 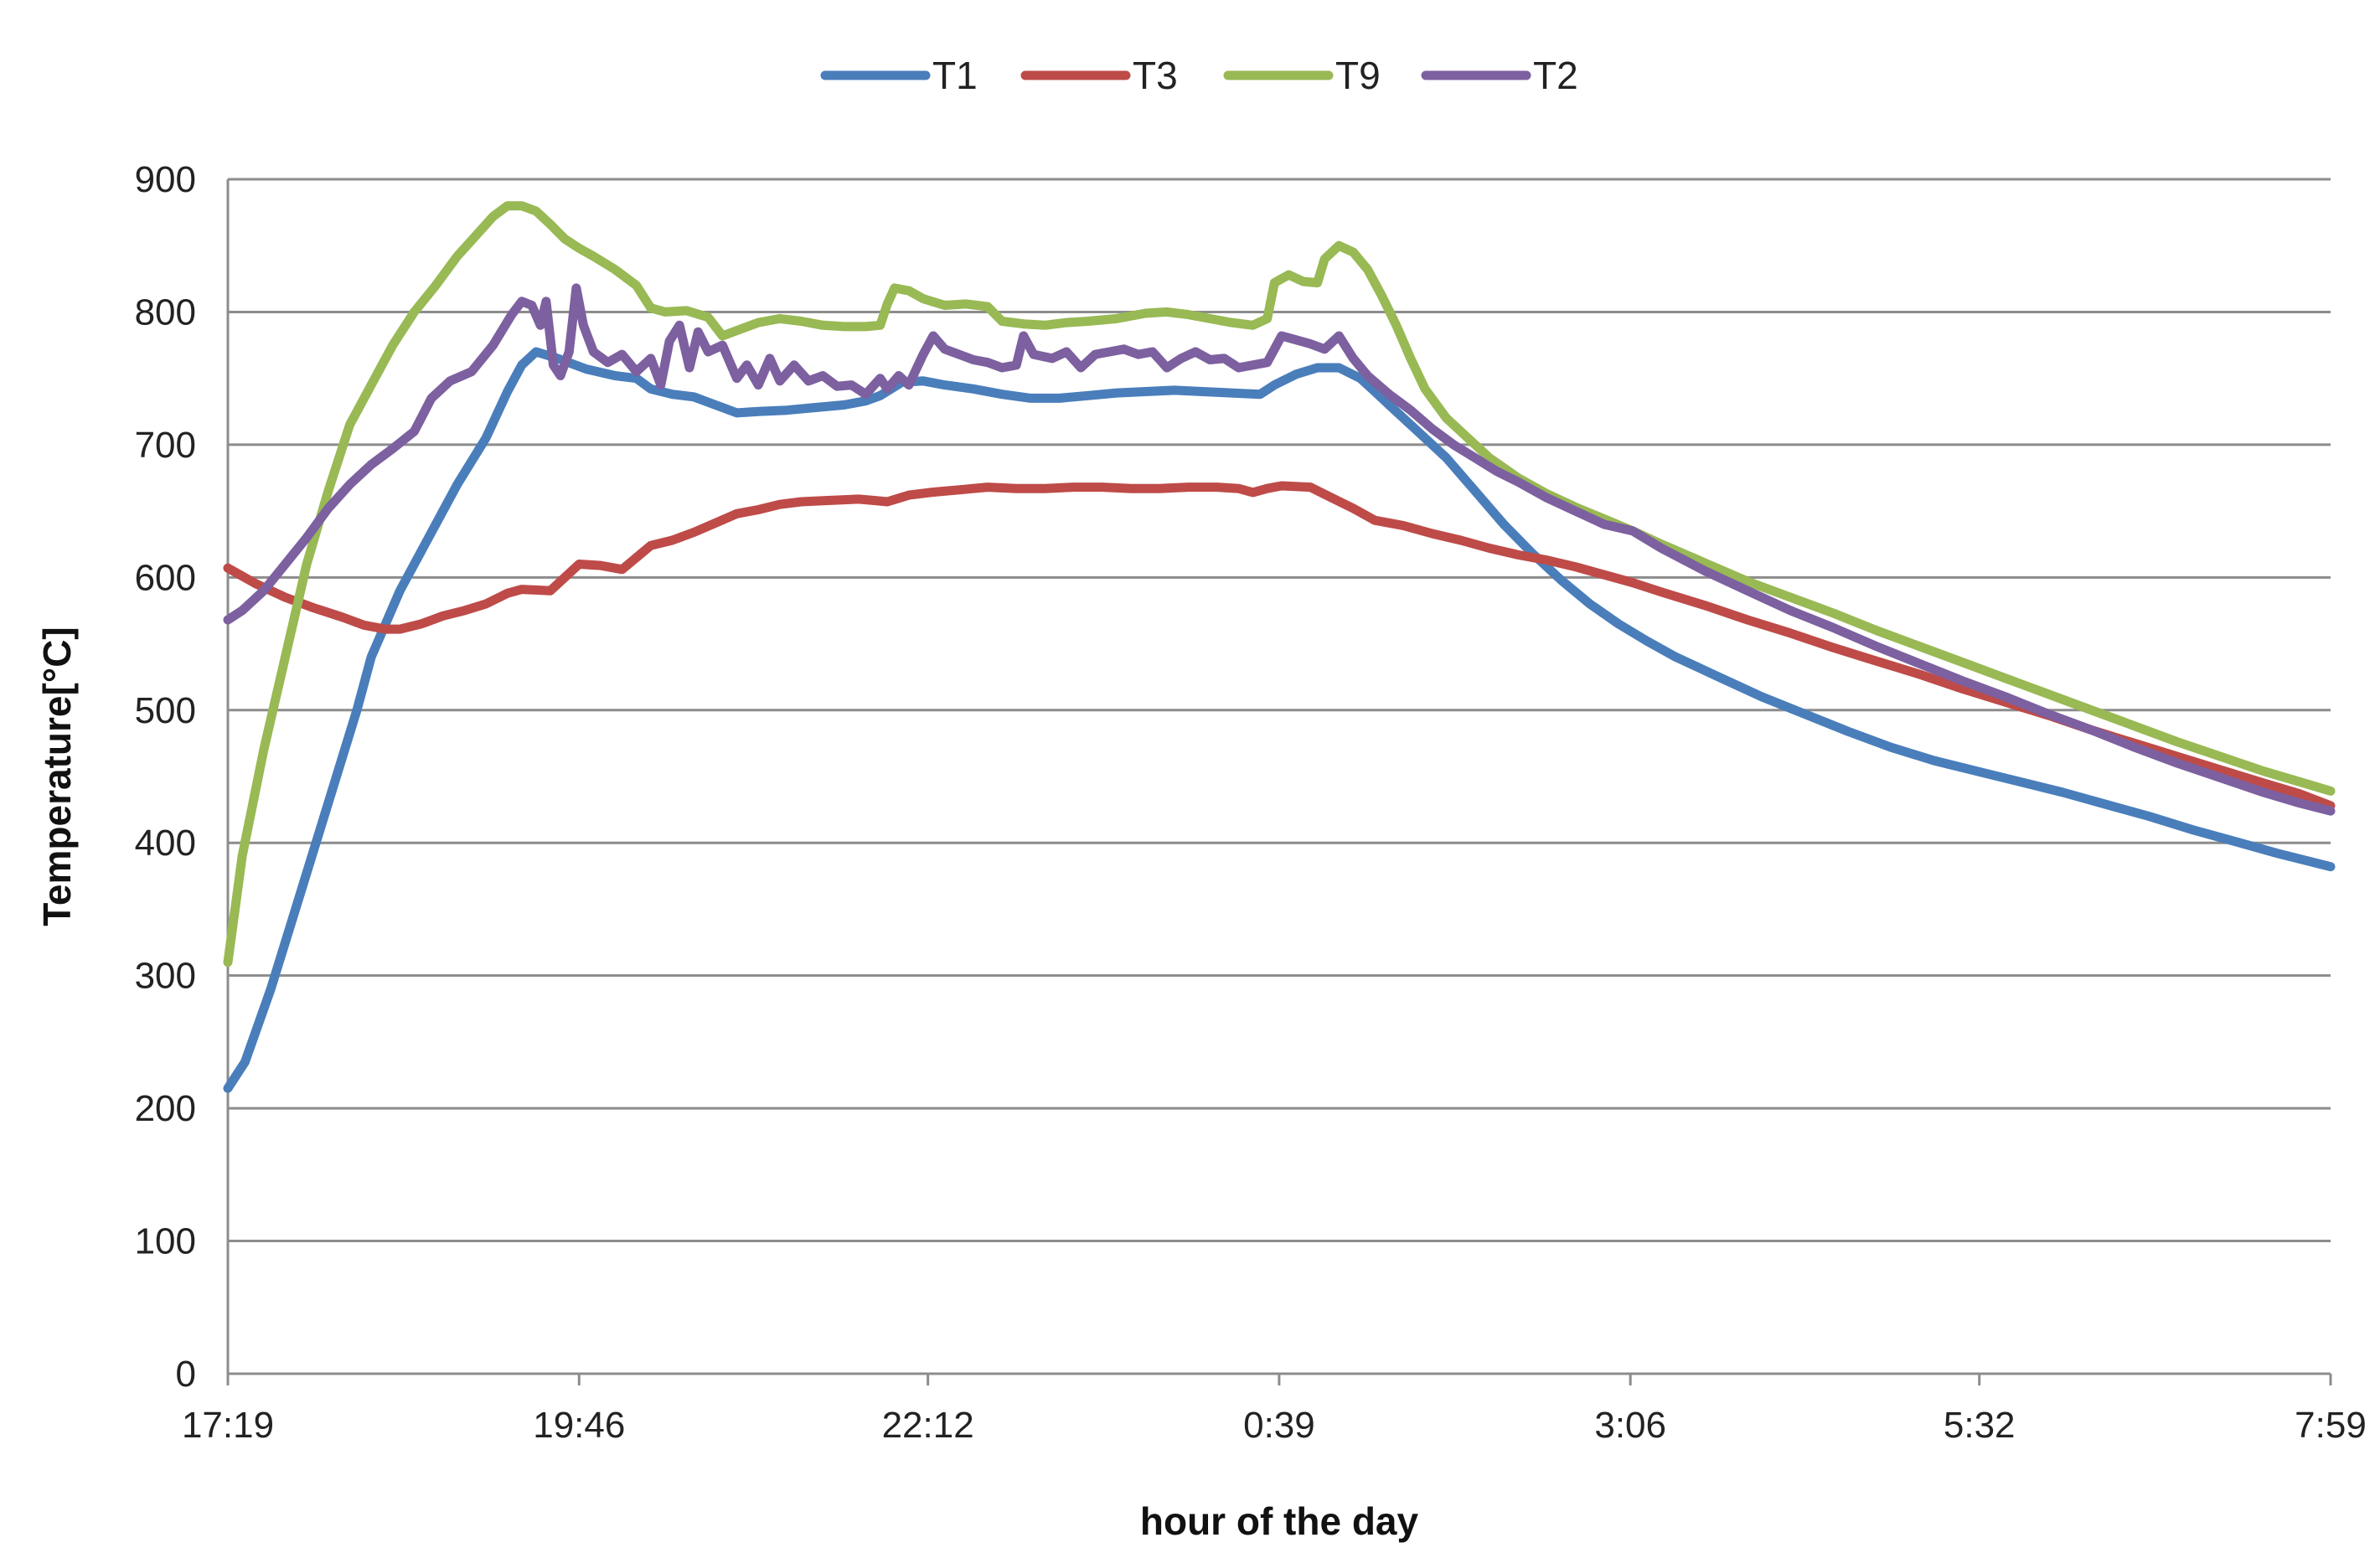 What do you see at coordinates (166, 976) in the screenshot?
I see `y-tick-label: 300` at bounding box center [166, 976].